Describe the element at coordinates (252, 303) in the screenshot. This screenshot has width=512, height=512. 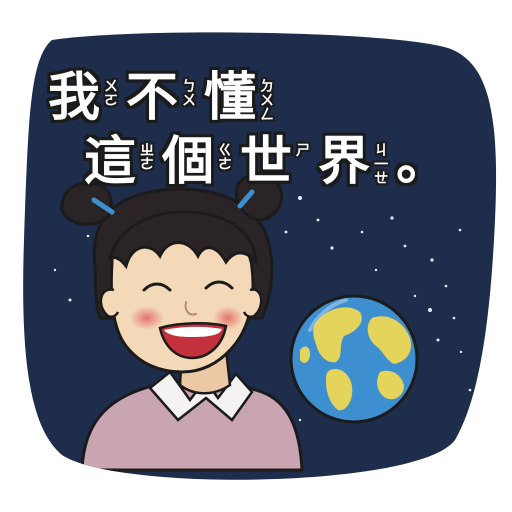
I see `ear-right` at that location.